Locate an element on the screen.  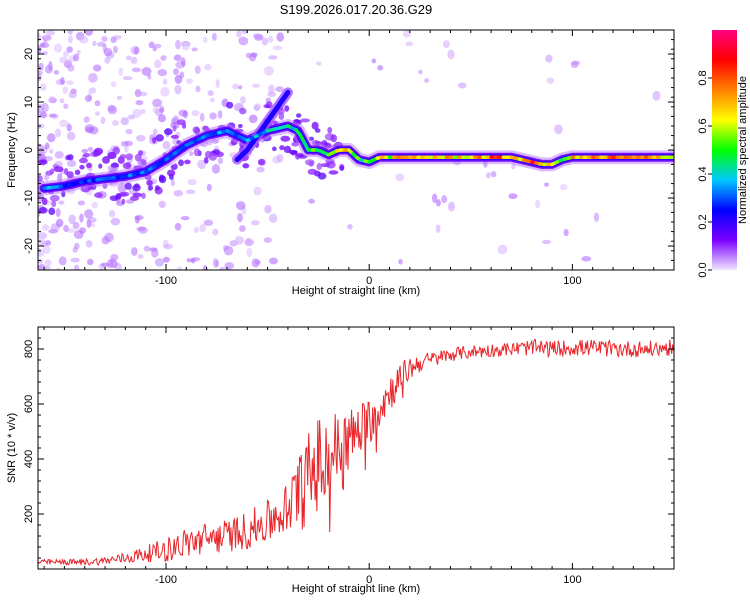
snr-x-tick-label: 0 is located at coordinates (369, 580).